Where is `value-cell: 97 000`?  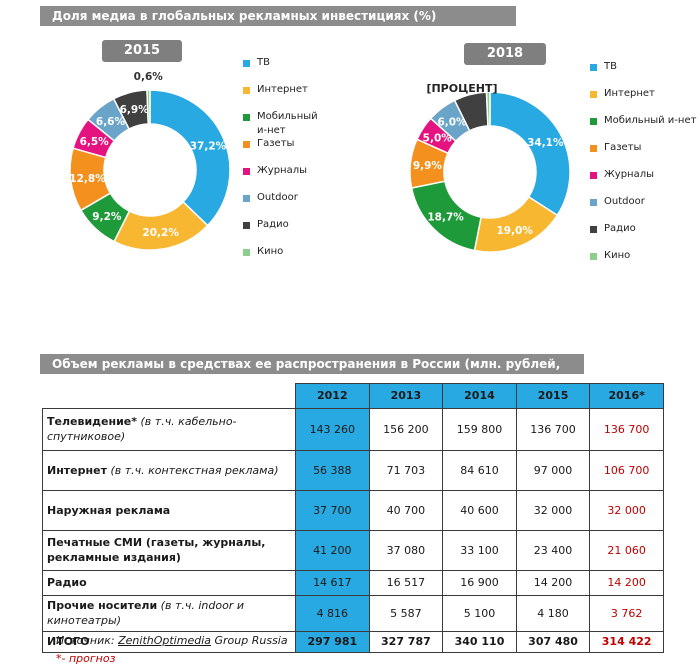 value-cell: 97 000 is located at coordinates (553, 470).